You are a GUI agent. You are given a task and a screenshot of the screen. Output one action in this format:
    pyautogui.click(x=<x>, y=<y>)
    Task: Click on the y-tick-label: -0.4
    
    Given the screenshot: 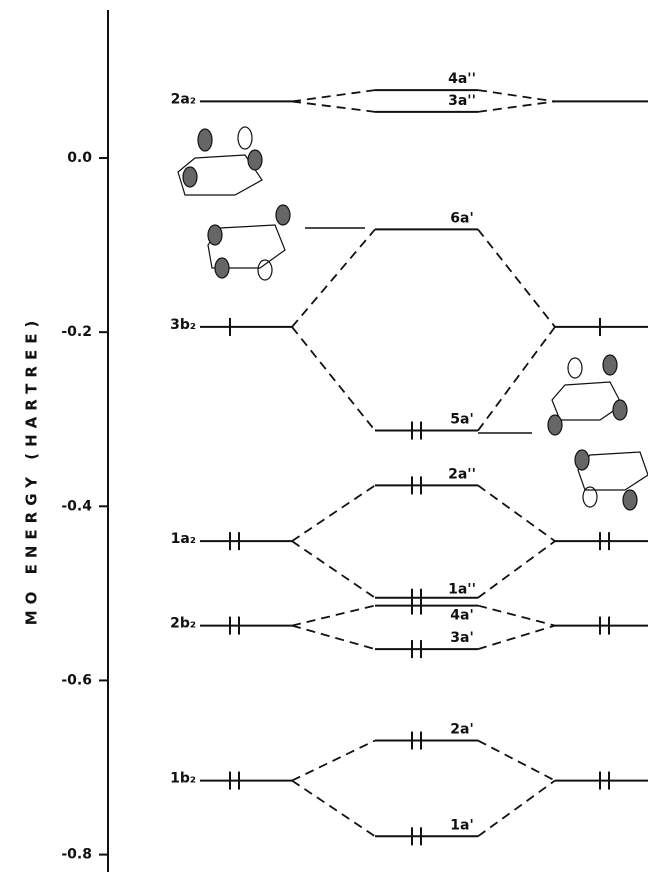 What is the action you would take?
    pyautogui.click(x=76, y=506)
    